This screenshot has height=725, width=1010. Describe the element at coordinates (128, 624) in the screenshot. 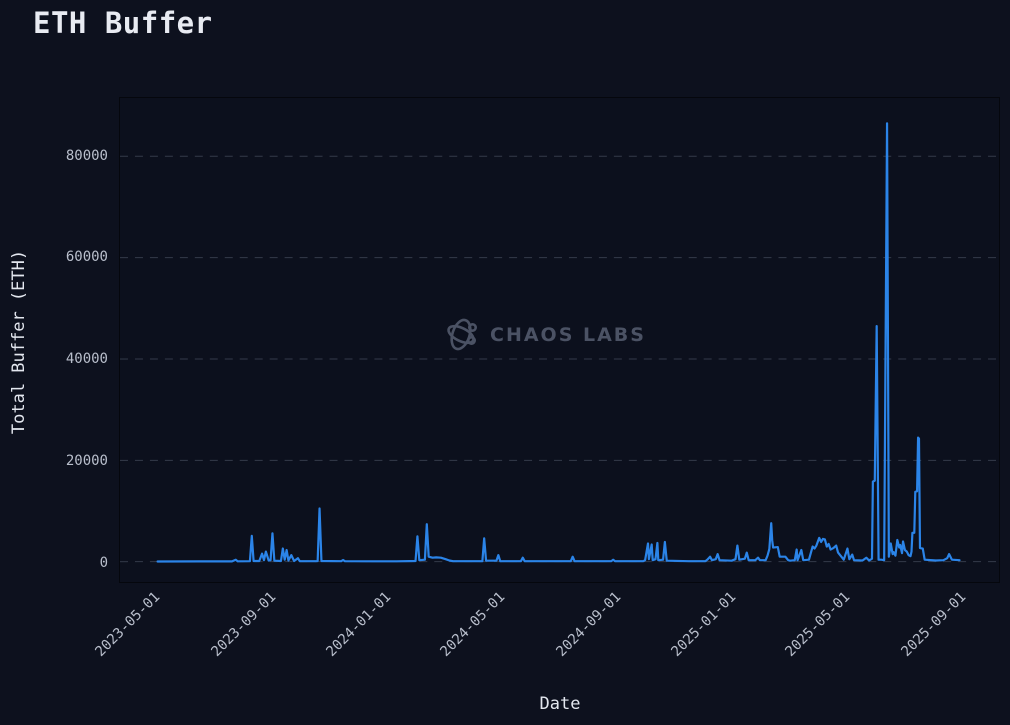

I see `x-tick-label: 2023-05-01` at that location.